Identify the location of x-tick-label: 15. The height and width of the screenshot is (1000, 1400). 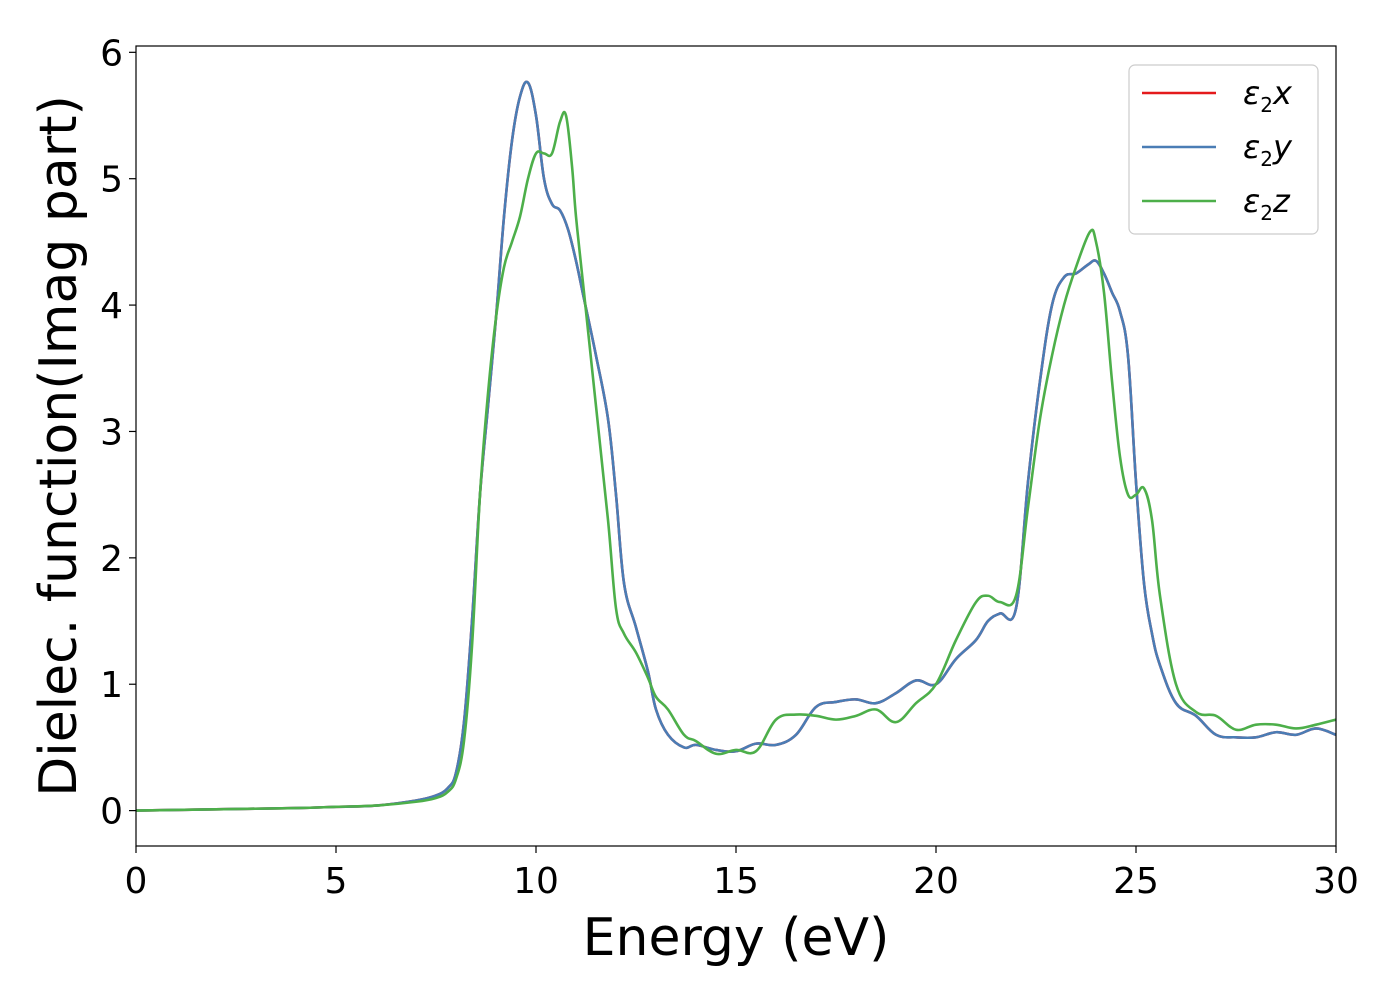
(736, 881).